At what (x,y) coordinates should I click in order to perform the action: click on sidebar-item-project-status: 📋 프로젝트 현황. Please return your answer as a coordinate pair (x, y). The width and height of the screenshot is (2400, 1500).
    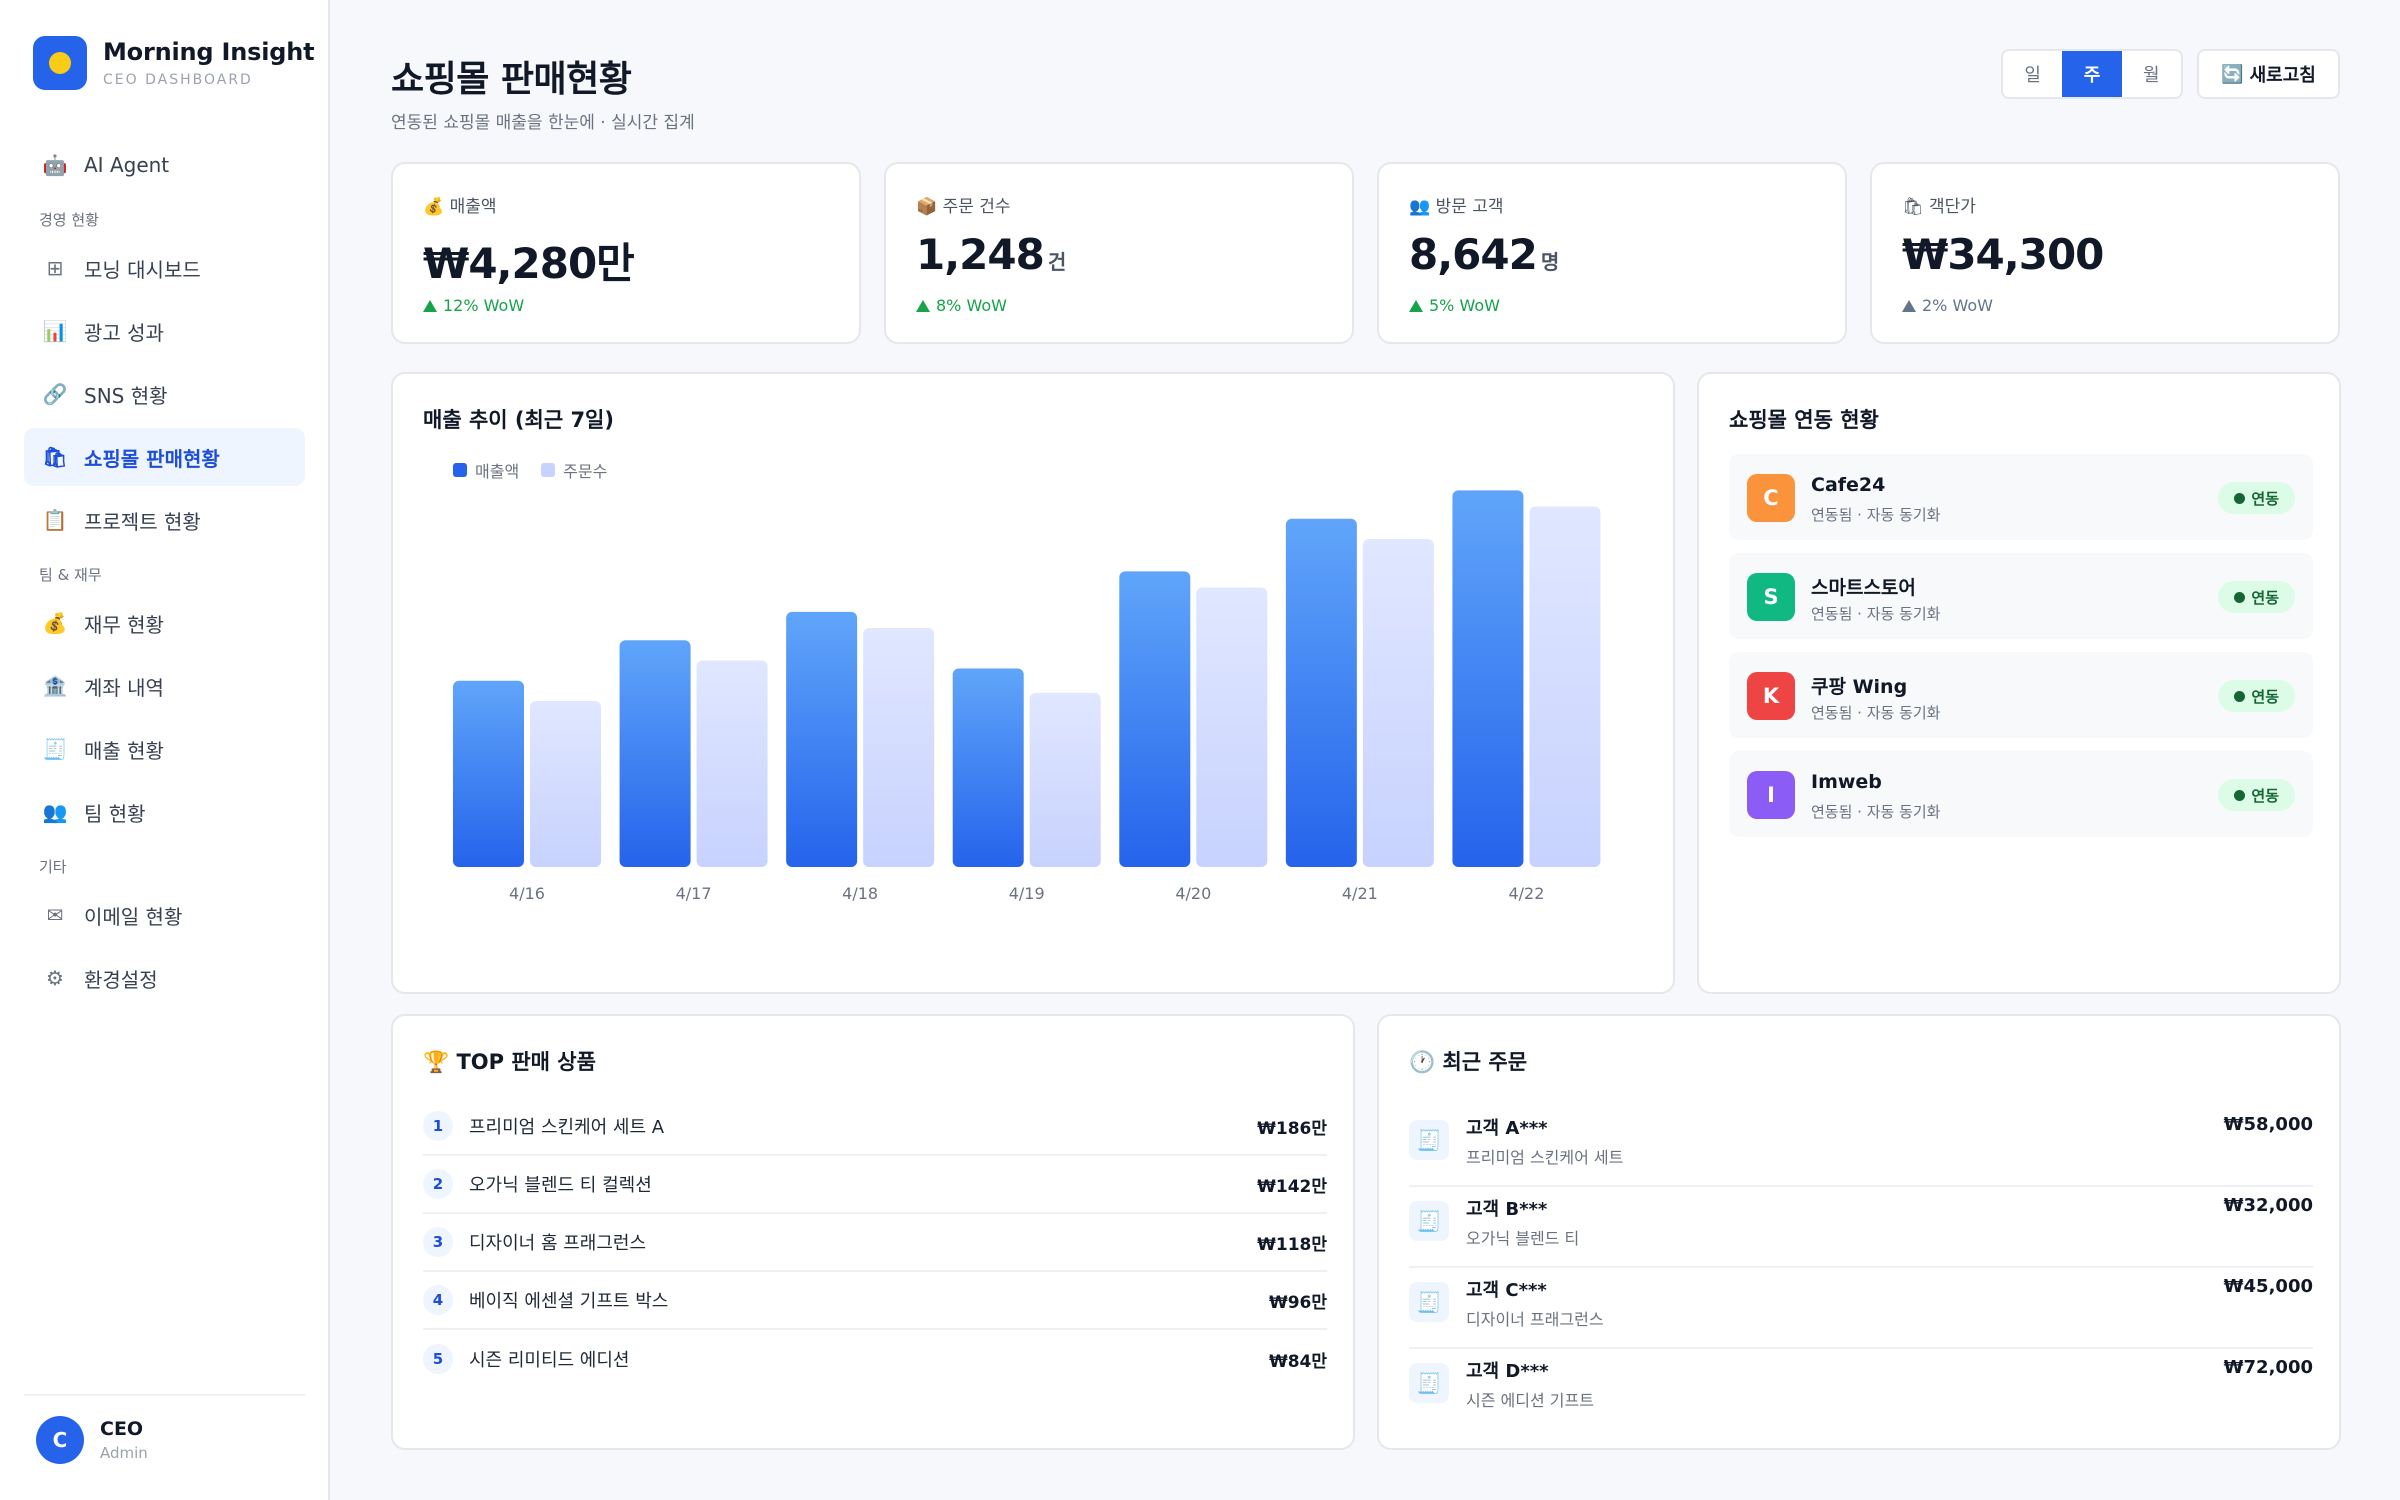
    Looking at the image, I should click on (164, 520).